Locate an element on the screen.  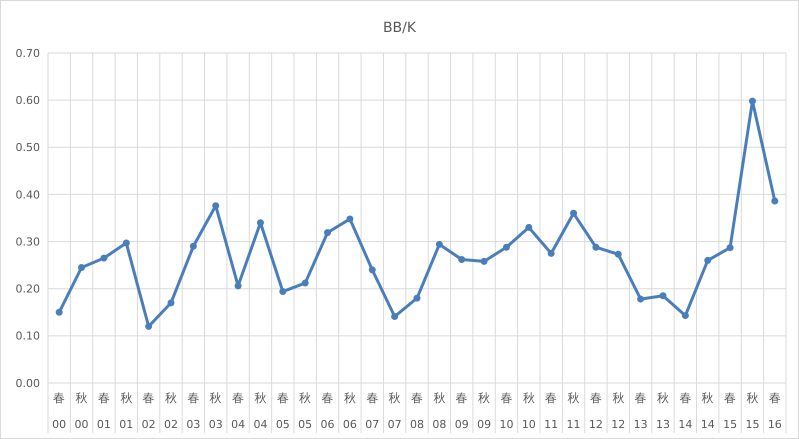
x-tick-label: 秋 07 is located at coordinates (395, 411).